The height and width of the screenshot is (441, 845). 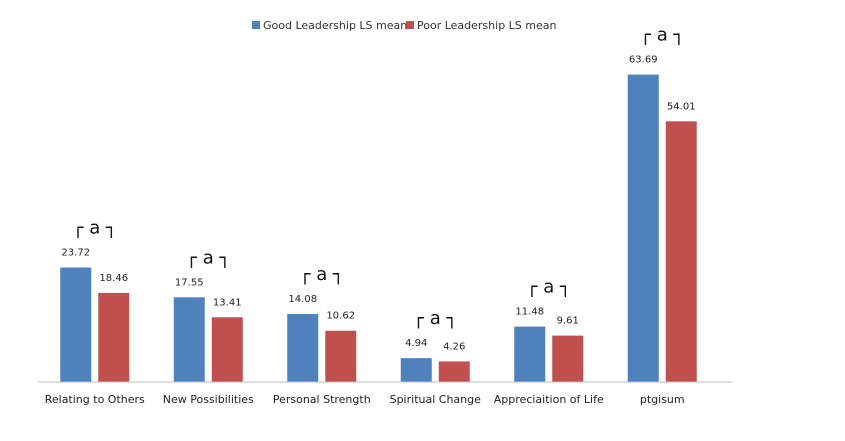 What do you see at coordinates (549, 399) in the screenshot?
I see `x-tick-label-4: Appreciaition of Life` at bounding box center [549, 399].